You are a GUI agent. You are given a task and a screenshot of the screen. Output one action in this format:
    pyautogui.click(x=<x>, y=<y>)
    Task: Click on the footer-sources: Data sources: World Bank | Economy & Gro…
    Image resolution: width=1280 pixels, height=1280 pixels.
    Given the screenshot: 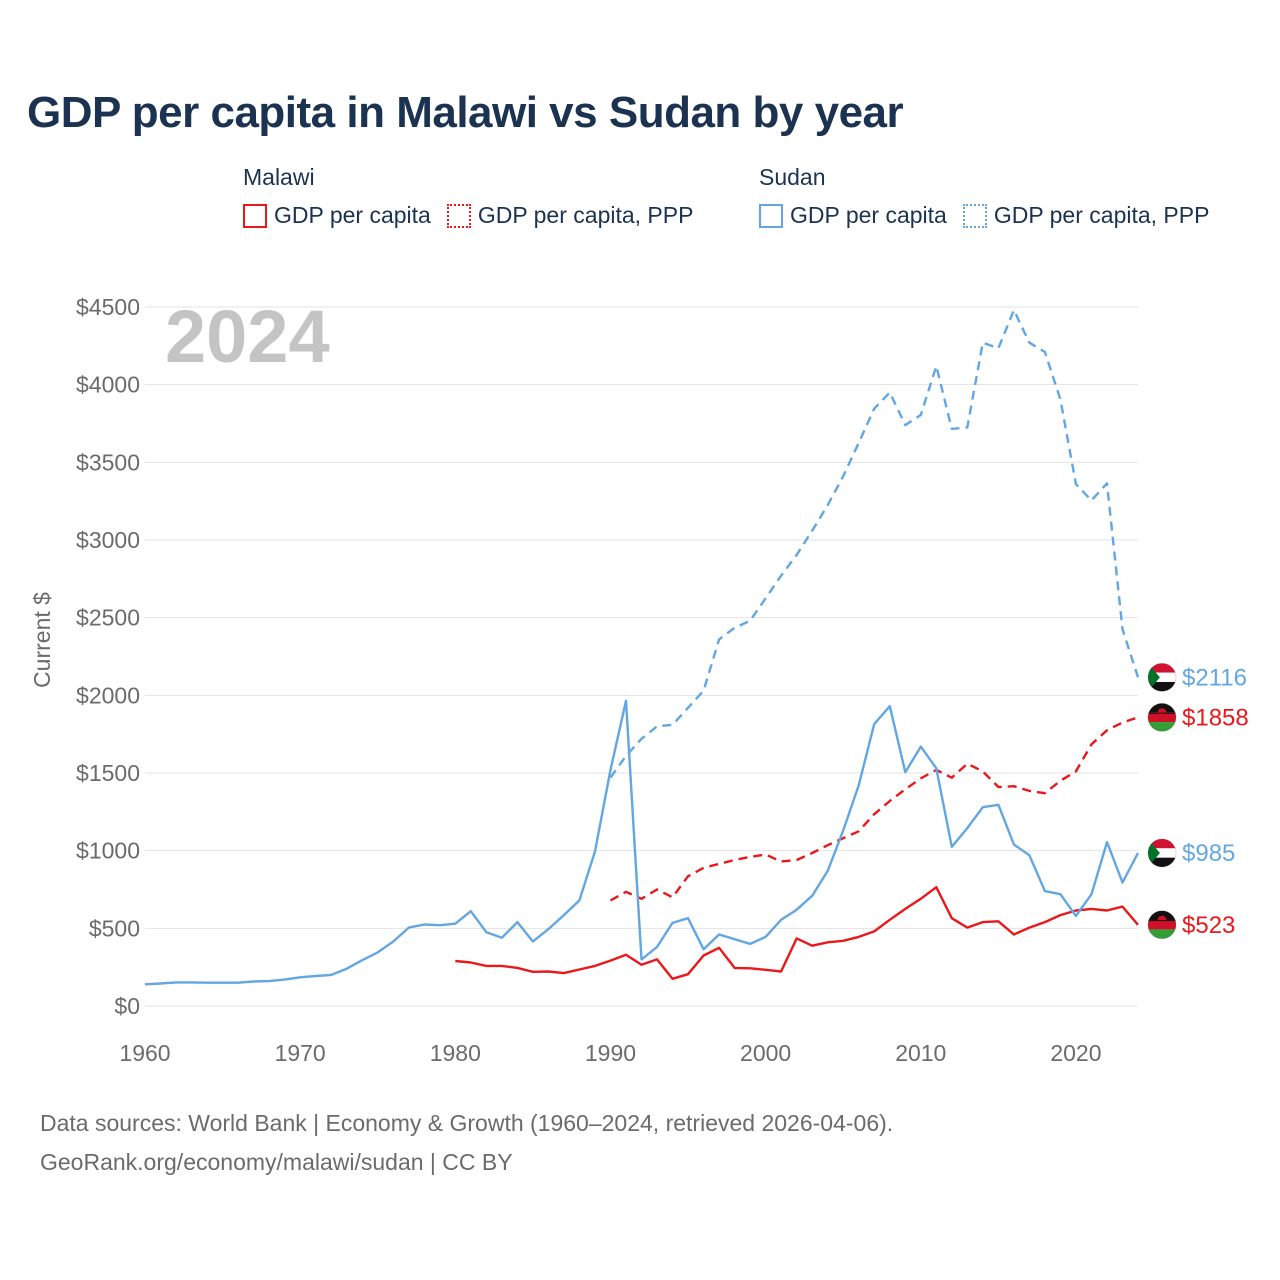 What is the action you would take?
    pyautogui.click(x=467, y=1123)
    